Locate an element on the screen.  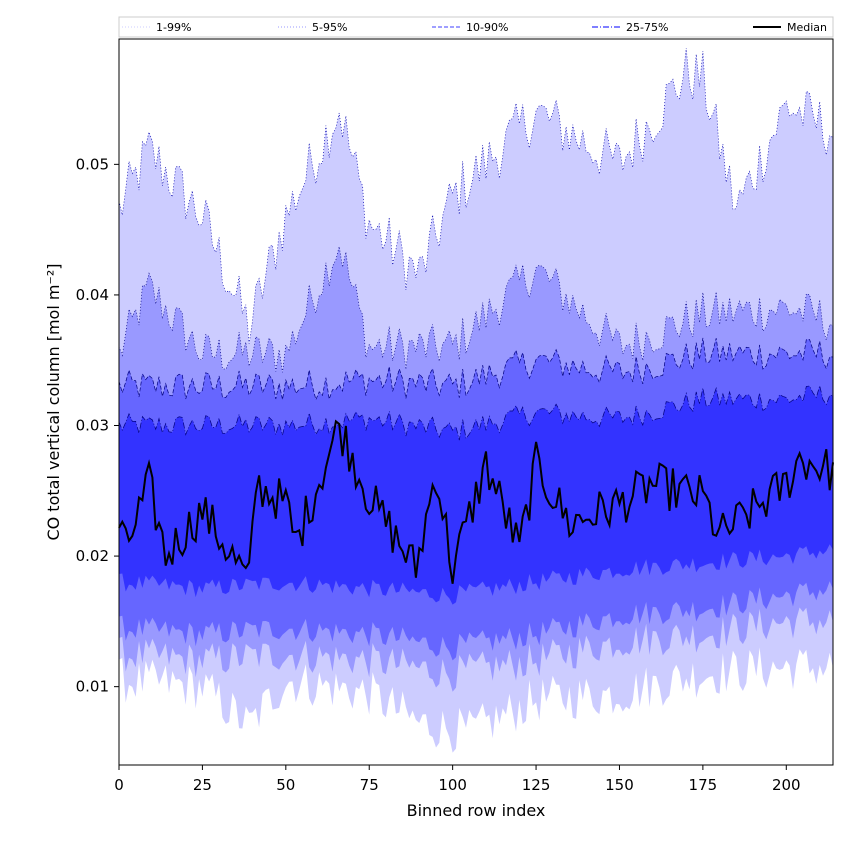
x-axis: 0 25 50 75 100 125 150 175 200 is located at coordinates (457, 779).